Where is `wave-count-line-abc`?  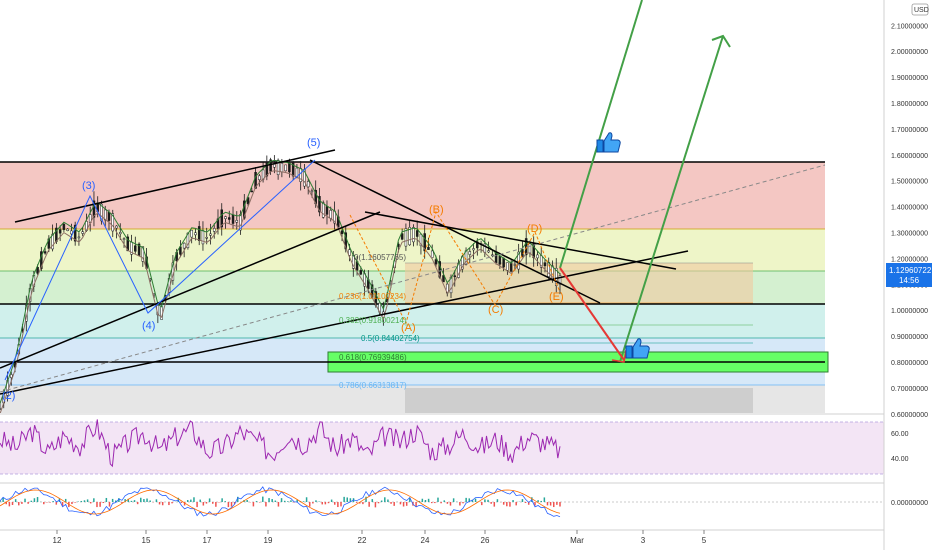 wave-count-line-abc is located at coordinates (455, 267).